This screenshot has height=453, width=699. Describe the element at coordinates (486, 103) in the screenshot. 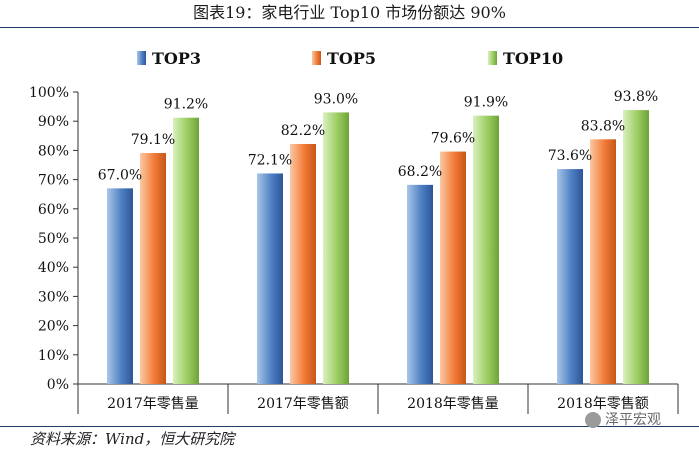

I see `data-label-top10-3: 91.9%` at that location.